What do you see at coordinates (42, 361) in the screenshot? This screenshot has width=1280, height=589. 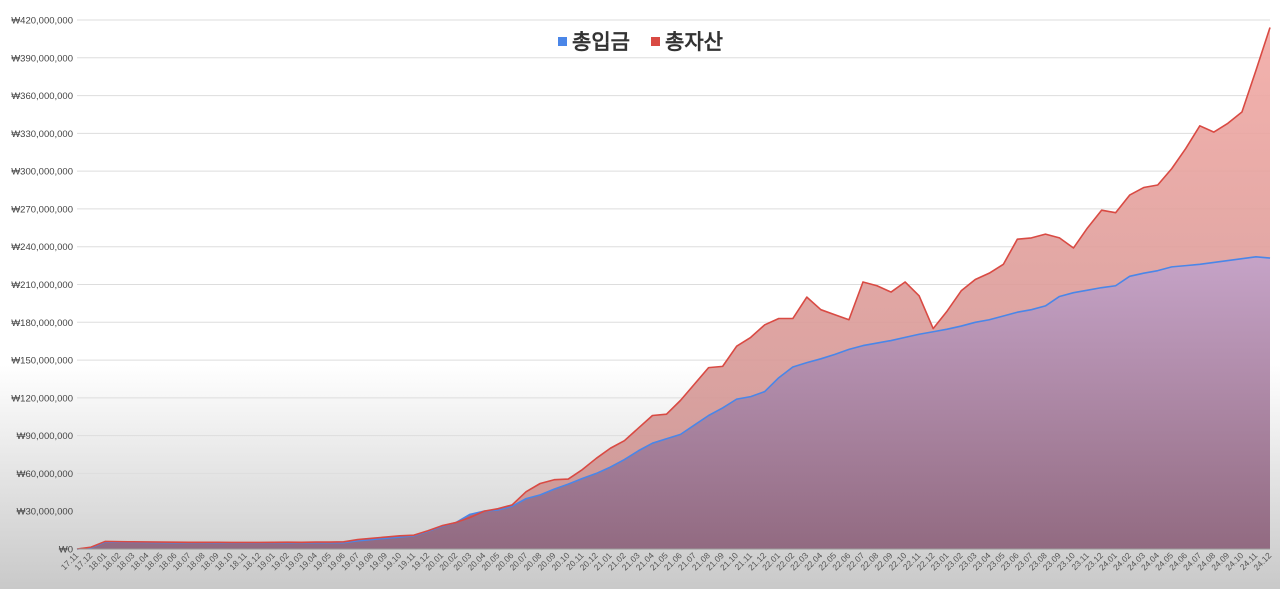 I see `y-tick-label: ₩150,000,000` at bounding box center [42, 361].